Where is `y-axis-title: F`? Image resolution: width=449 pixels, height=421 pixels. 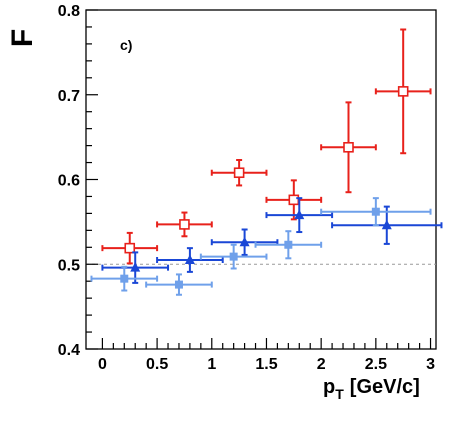
y-axis-title: F is located at coordinates (22, 38).